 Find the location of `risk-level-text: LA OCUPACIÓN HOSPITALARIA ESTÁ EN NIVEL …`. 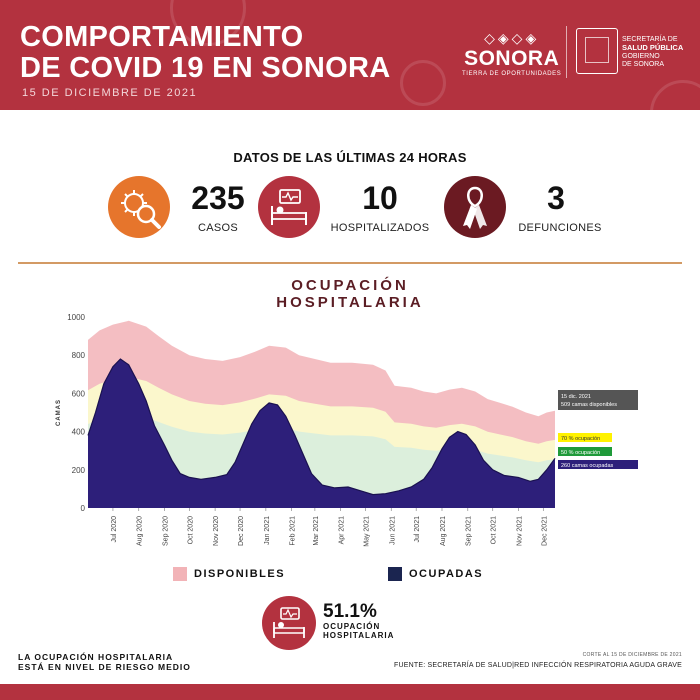

risk-level-text: LA OCUPACIÓN HOSPITALARIA ESTÁ EN NIVEL … is located at coordinates (104, 662).